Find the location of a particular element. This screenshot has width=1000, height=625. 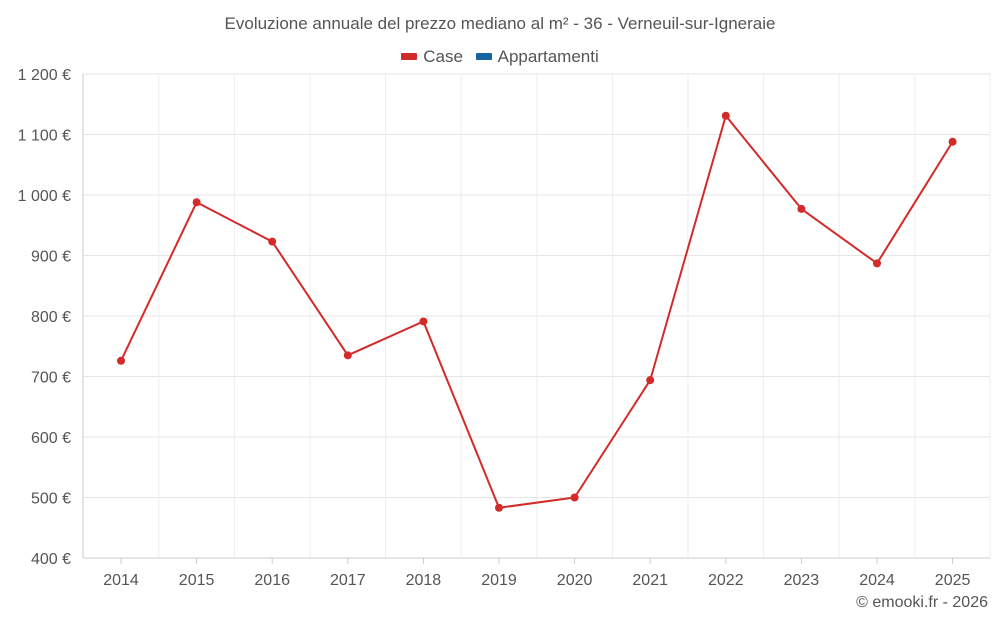

x-tick-label: 2021 is located at coordinates (650, 580).